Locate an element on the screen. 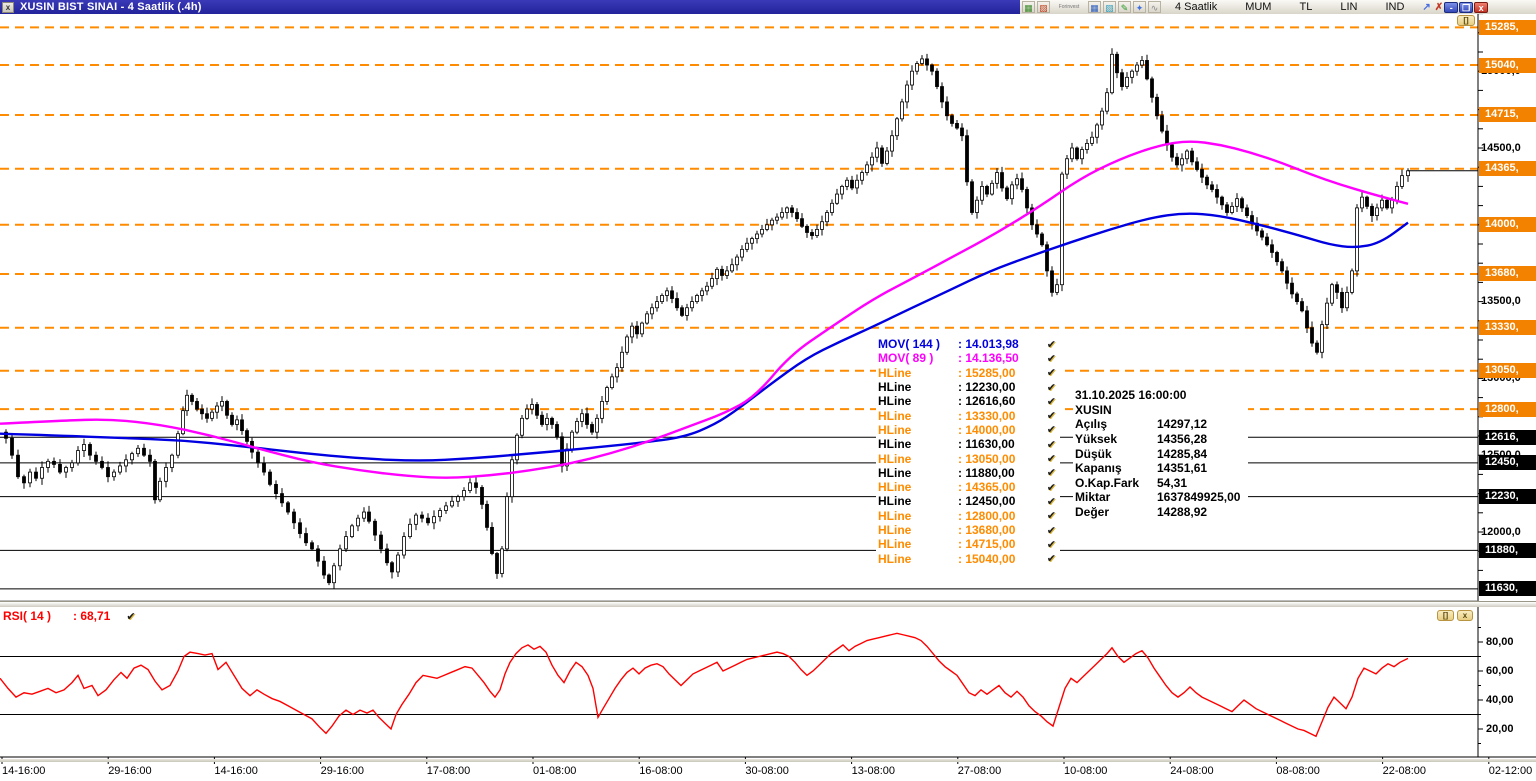  window-title: XUSIN BIST SINAI - 4 Saatlik (.4h) is located at coordinates (111, 7).